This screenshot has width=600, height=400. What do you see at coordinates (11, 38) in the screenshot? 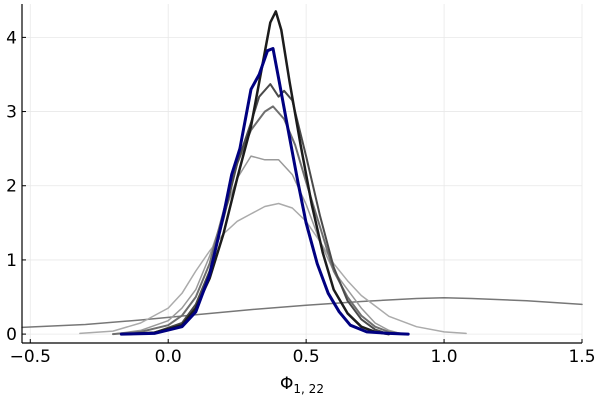
I see `y-tick-label: 4` at bounding box center [11, 38].